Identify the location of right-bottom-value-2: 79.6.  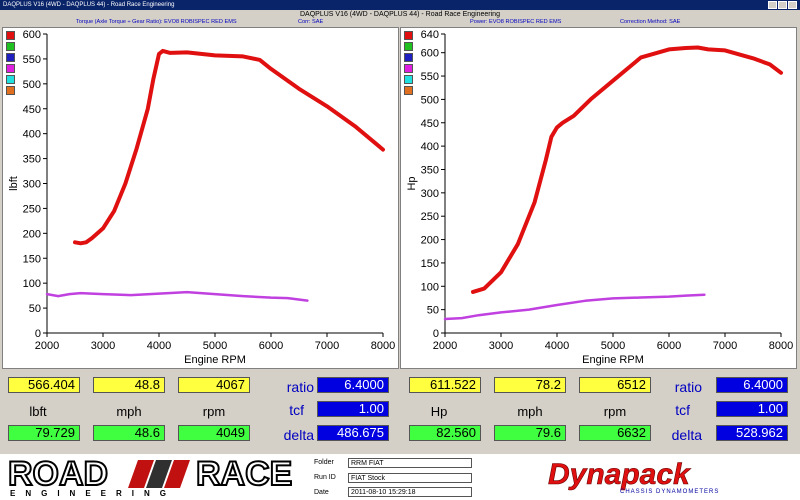
(530, 433).